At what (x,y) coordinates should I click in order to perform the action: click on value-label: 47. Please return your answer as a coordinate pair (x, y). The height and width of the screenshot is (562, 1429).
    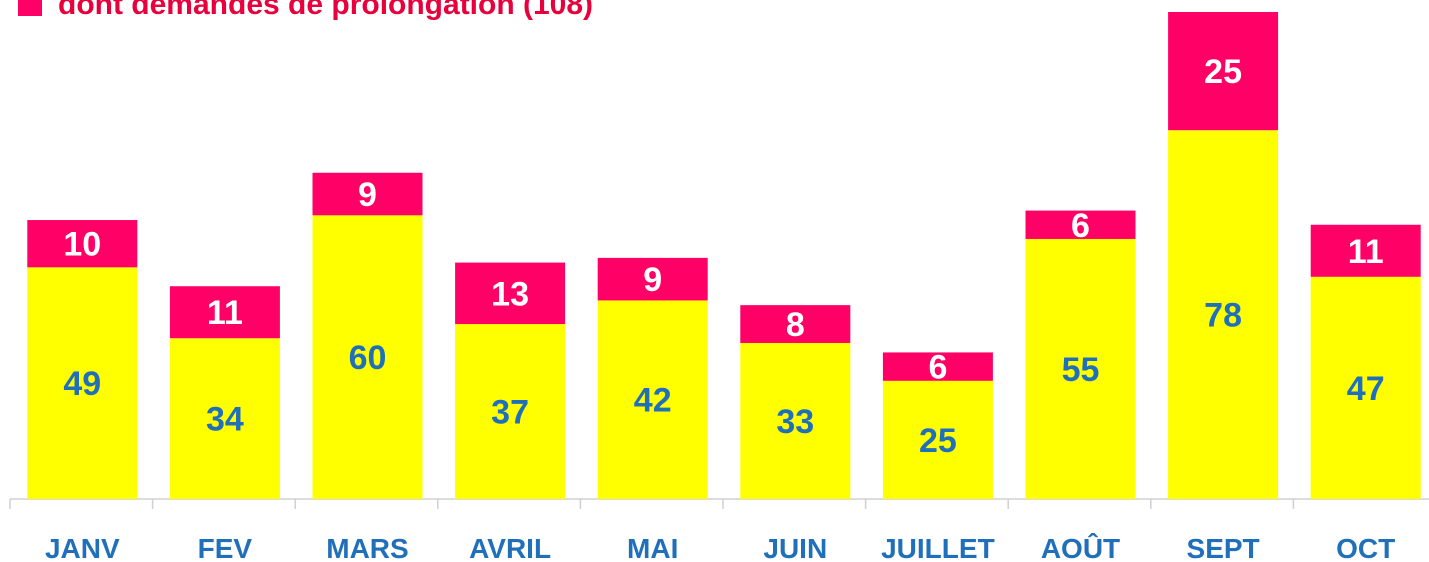
    Looking at the image, I should click on (1366, 389).